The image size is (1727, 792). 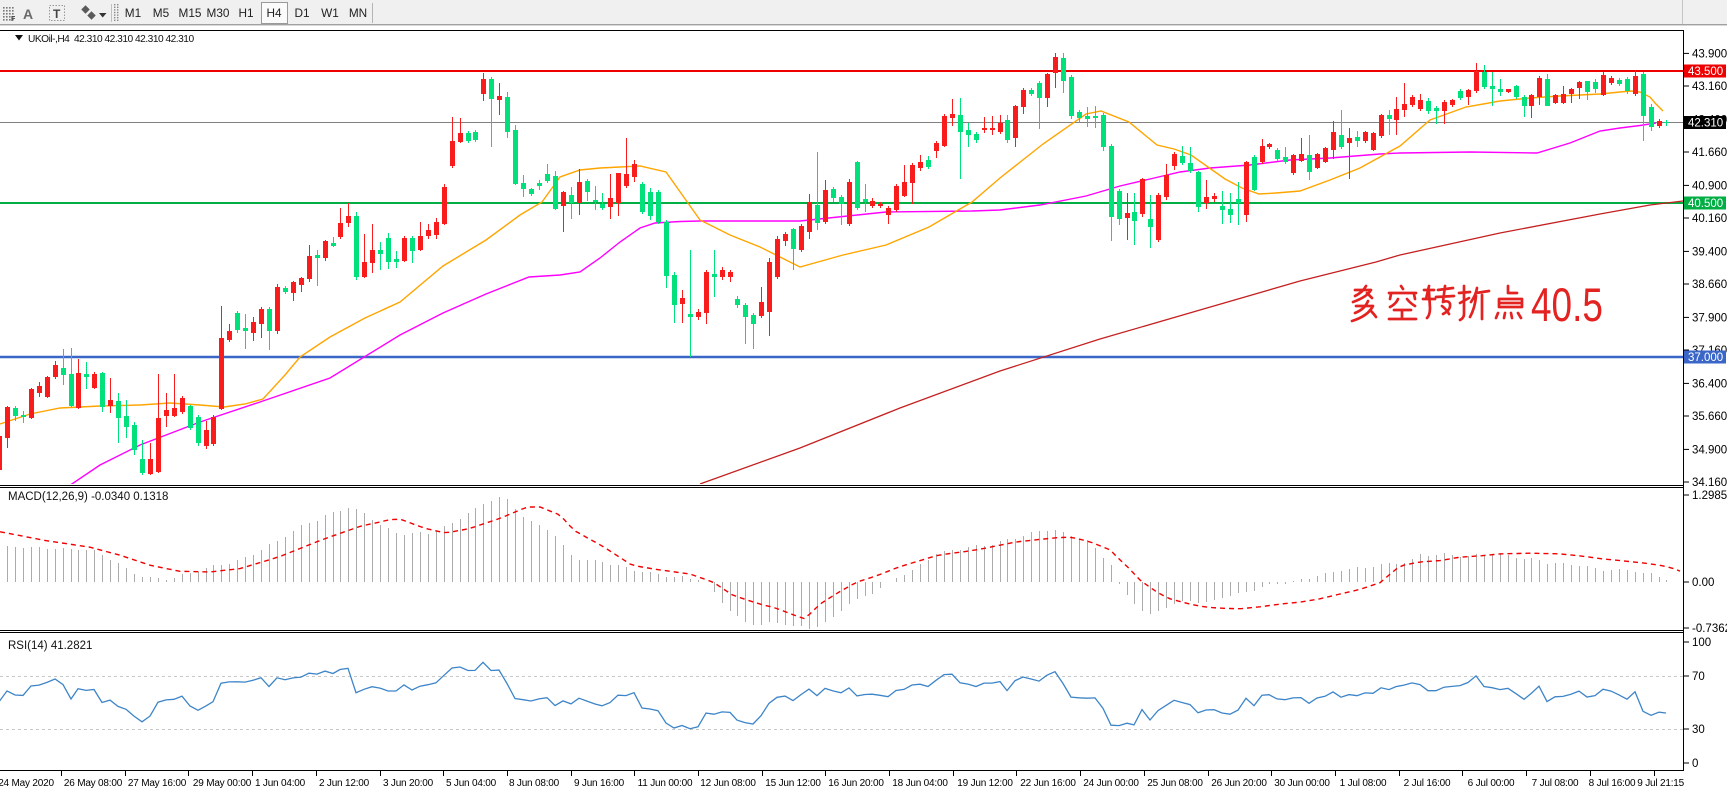 I want to click on svg-text: 8 Jul 16:00, so click(x=1612, y=783).